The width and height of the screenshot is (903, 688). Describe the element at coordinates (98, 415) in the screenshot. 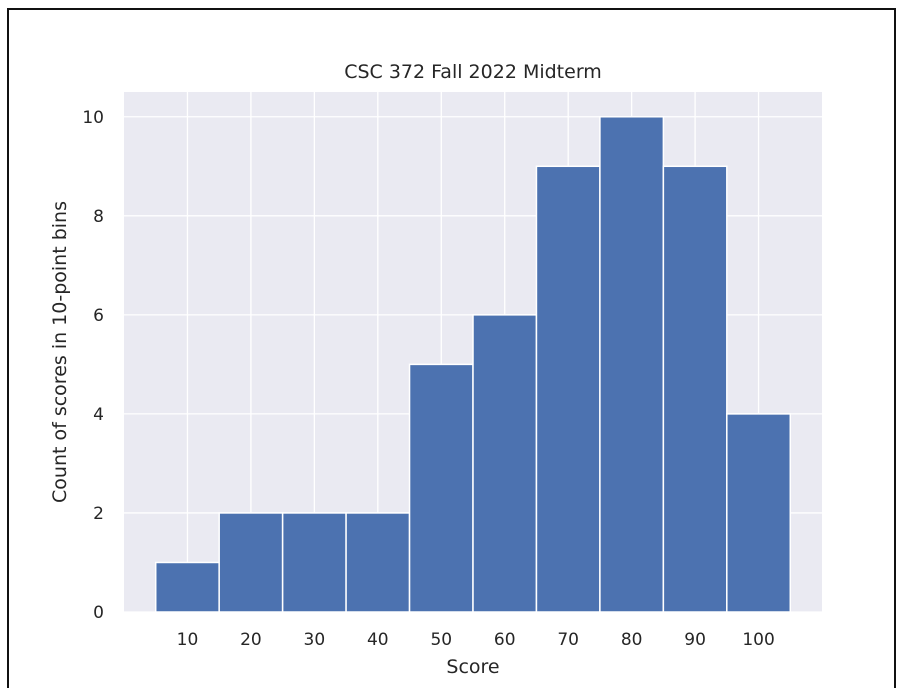

I see `y-tick-label: 4` at that location.